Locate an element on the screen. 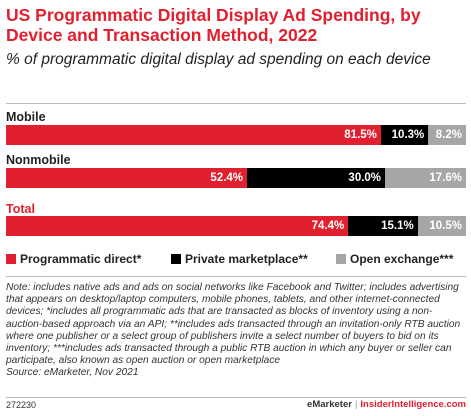 The image size is (471, 416). brand: eMarketer | InsiderIntelligence.com is located at coordinates (386, 404).